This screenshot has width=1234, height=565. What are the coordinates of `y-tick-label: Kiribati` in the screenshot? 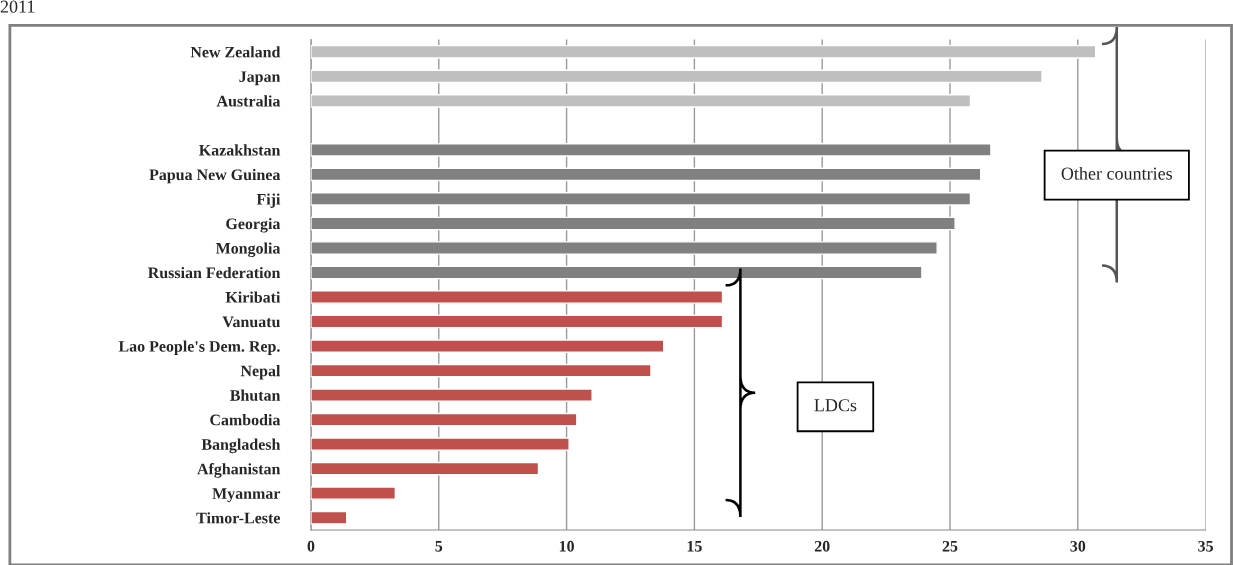 It's located at (253, 297).